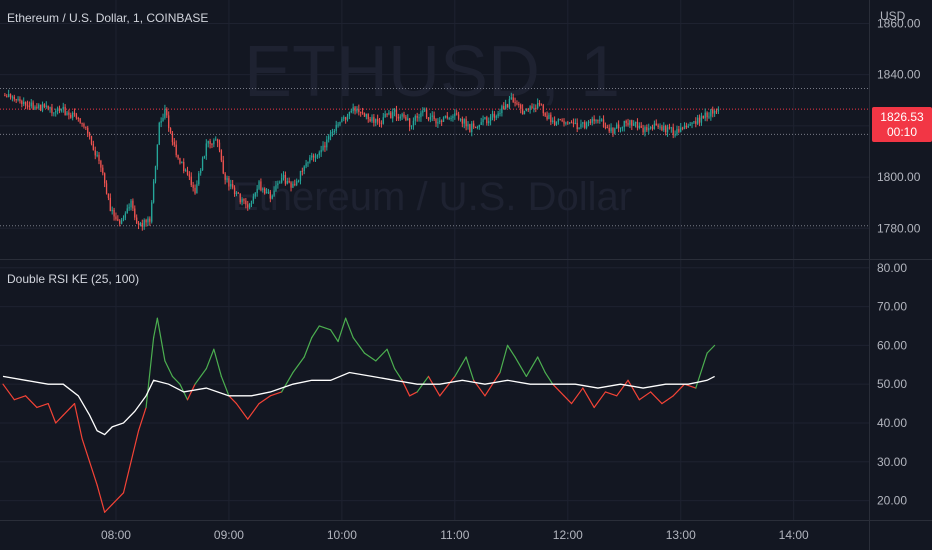  Describe the element at coordinates (107, 18) in the screenshot. I see `symbol-legend: Ethereum / U.S. Dollar, 1, COINBASE` at that location.